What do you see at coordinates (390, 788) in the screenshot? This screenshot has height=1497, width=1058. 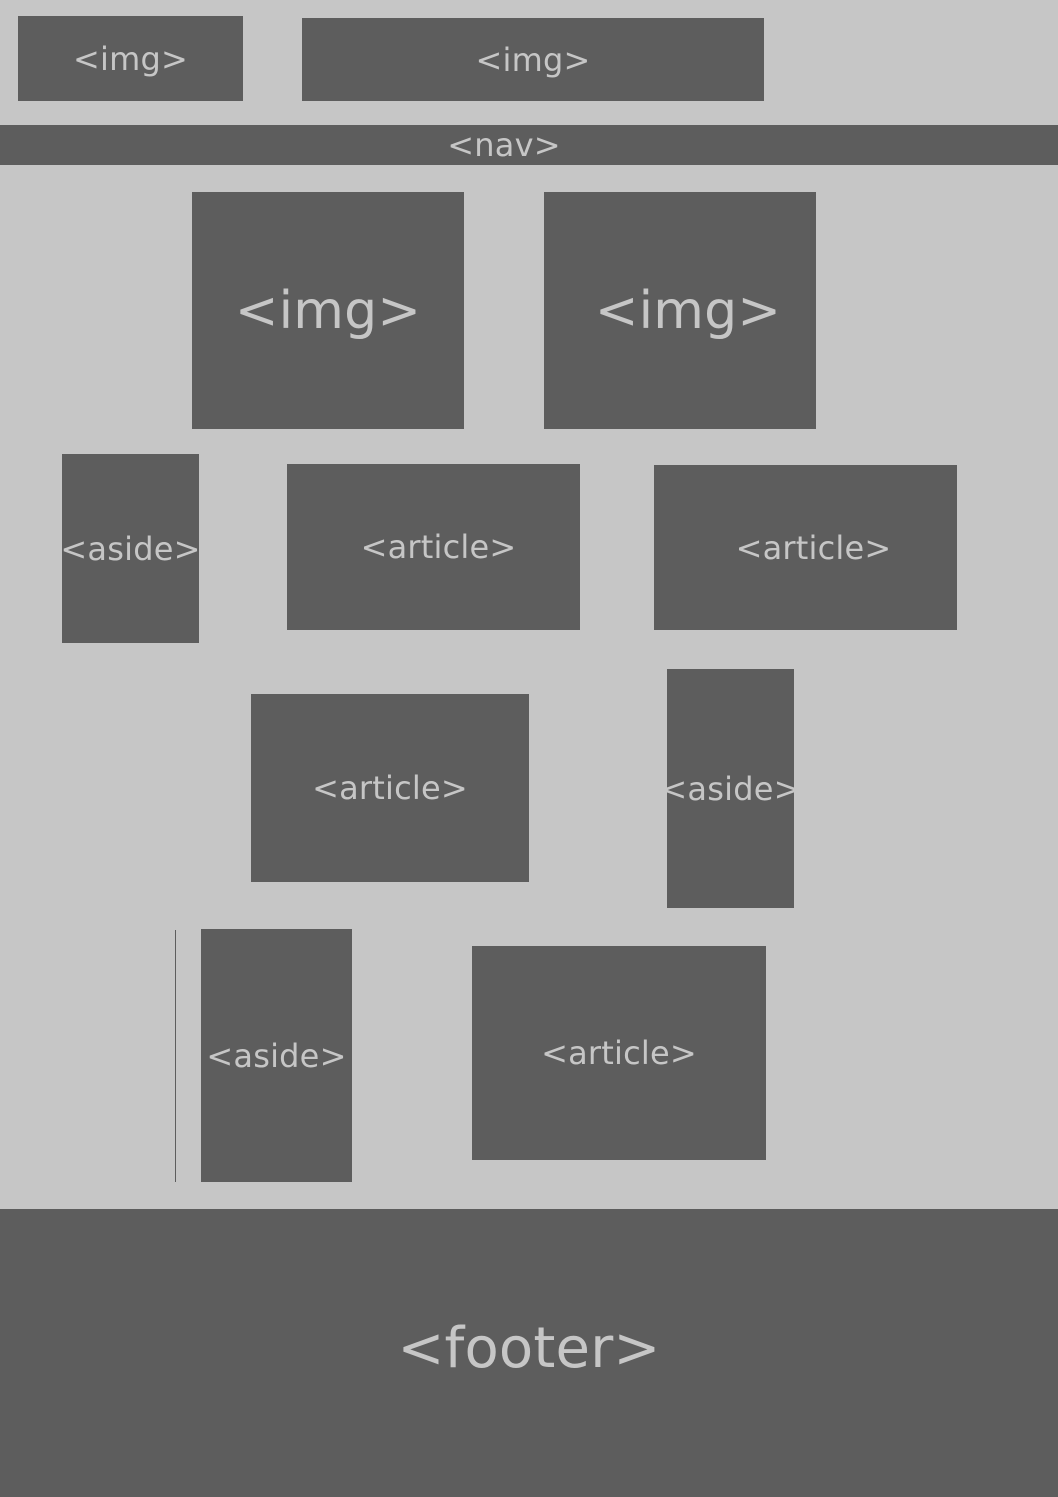 I see `row2-article: <article>` at bounding box center [390, 788].